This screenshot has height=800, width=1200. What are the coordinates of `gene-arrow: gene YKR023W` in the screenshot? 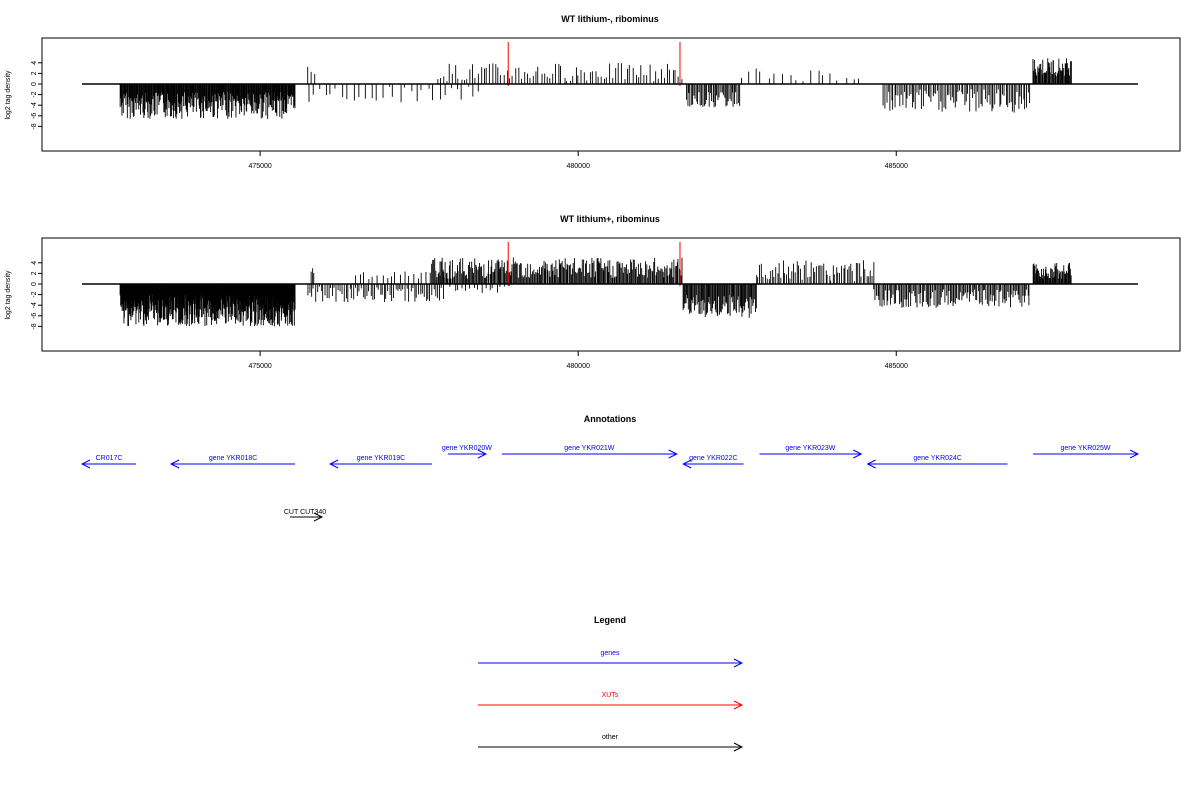 It's located at (811, 452).